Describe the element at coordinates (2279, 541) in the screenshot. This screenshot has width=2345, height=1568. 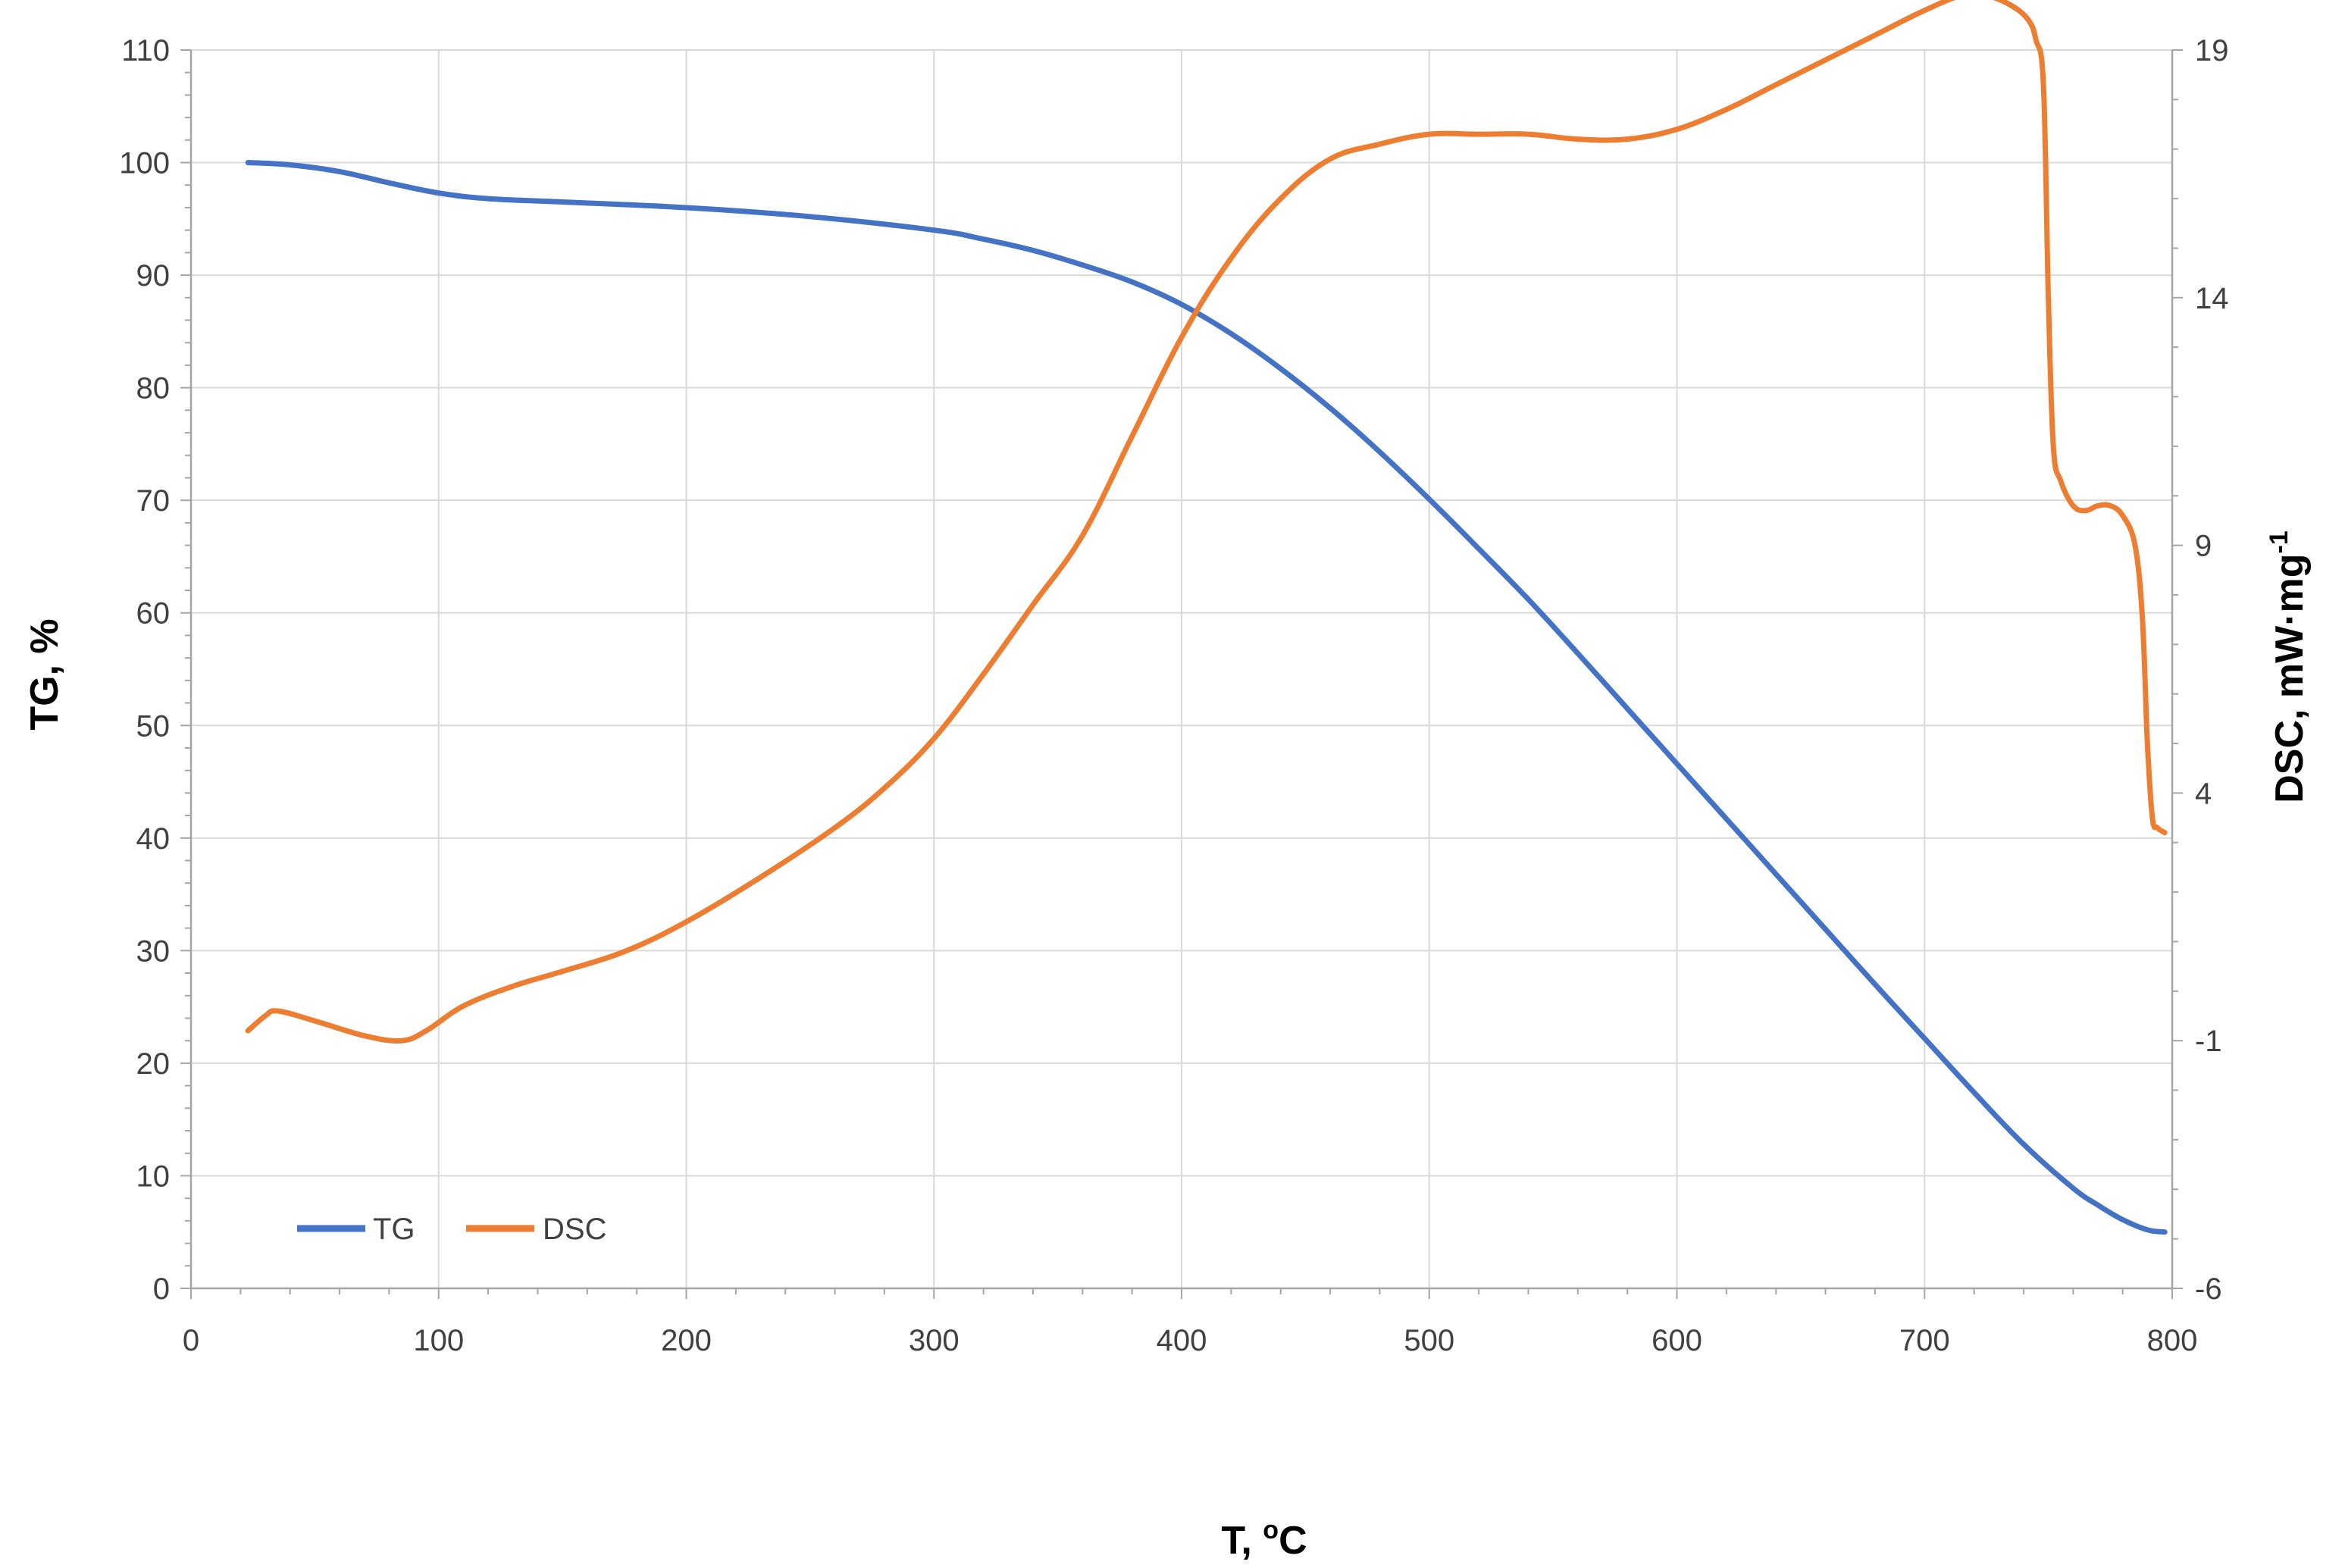
I see `y2-axis-title-sup: -1` at that location.